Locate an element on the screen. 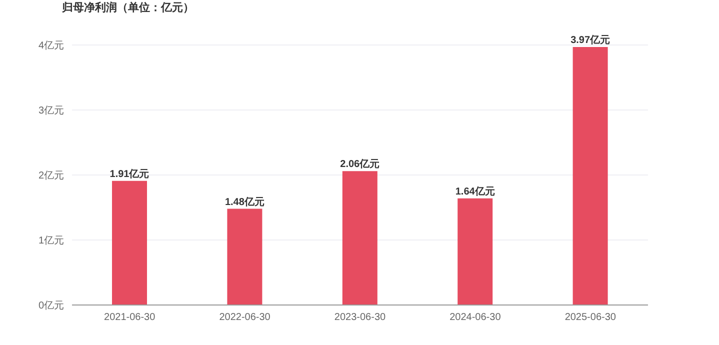 Image resolution: width=719 pixels, height=345 pixels. y-tick-label: 1亿元 is located at coordinates (51, 241).